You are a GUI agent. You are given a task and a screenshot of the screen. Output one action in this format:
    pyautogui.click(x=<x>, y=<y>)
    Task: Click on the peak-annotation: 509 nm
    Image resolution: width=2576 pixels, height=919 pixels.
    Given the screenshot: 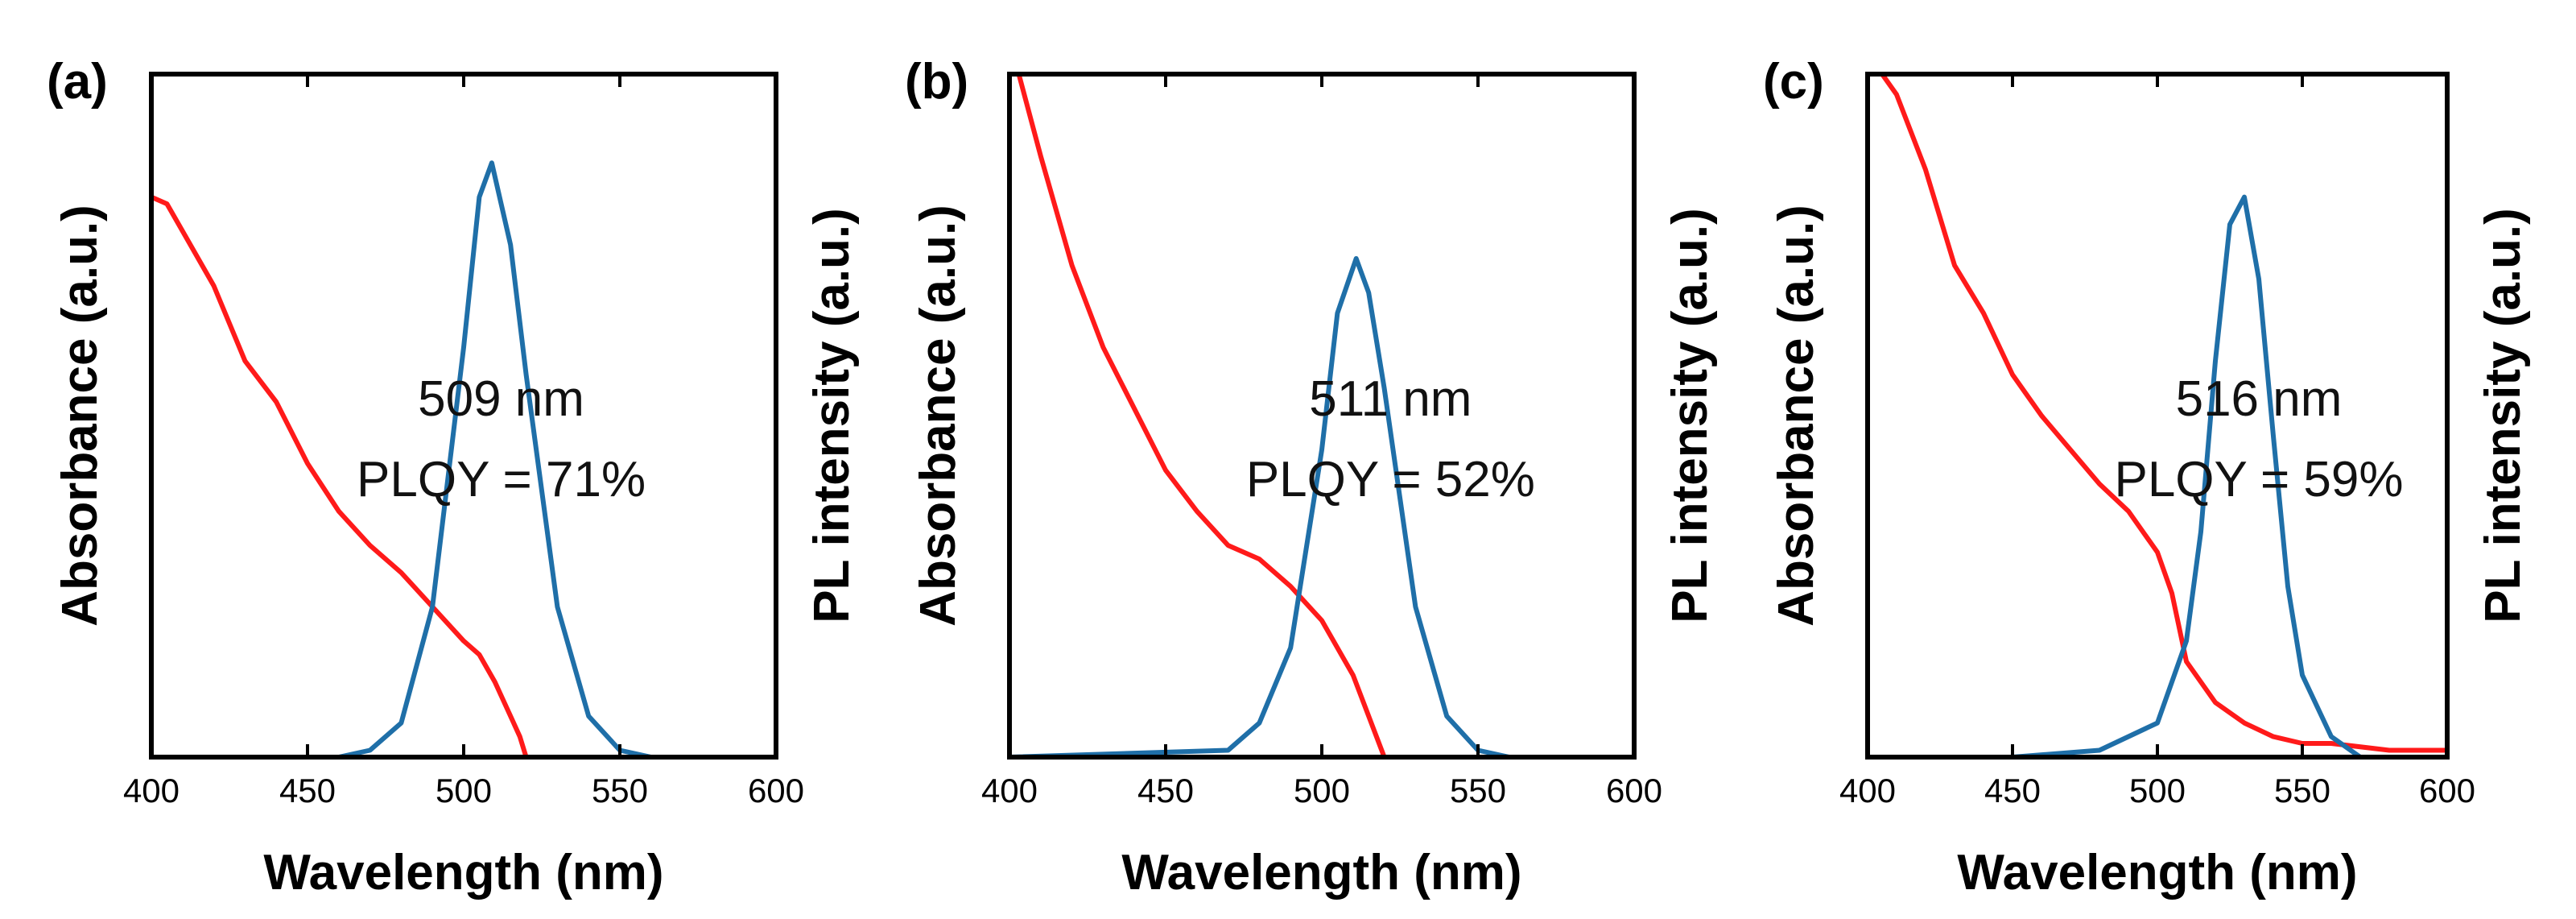 What is the action you would take?
    pyautogui.click(x=501, y=399)
    